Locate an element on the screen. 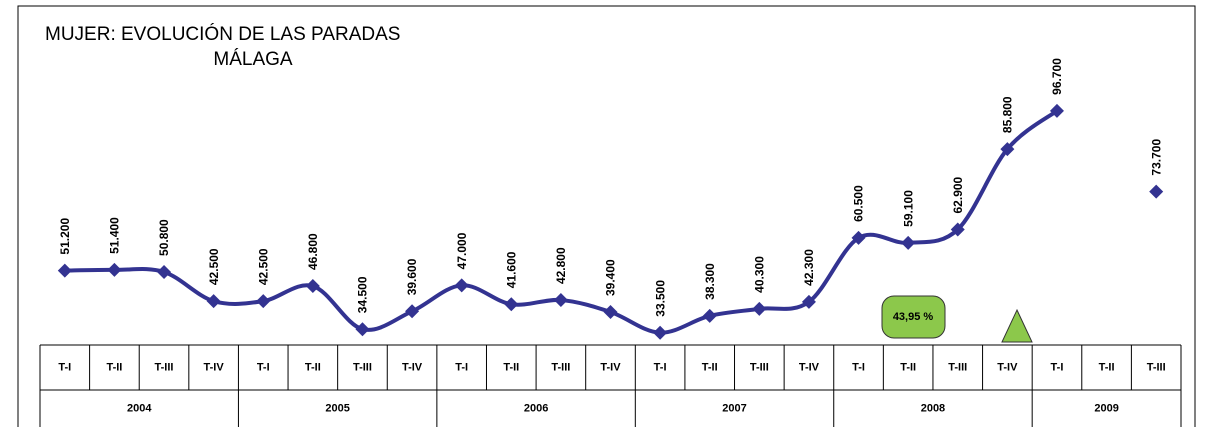 This screenshot has height=427, width=1206. data-label: 42.800 is located at coordinates (561, 265).